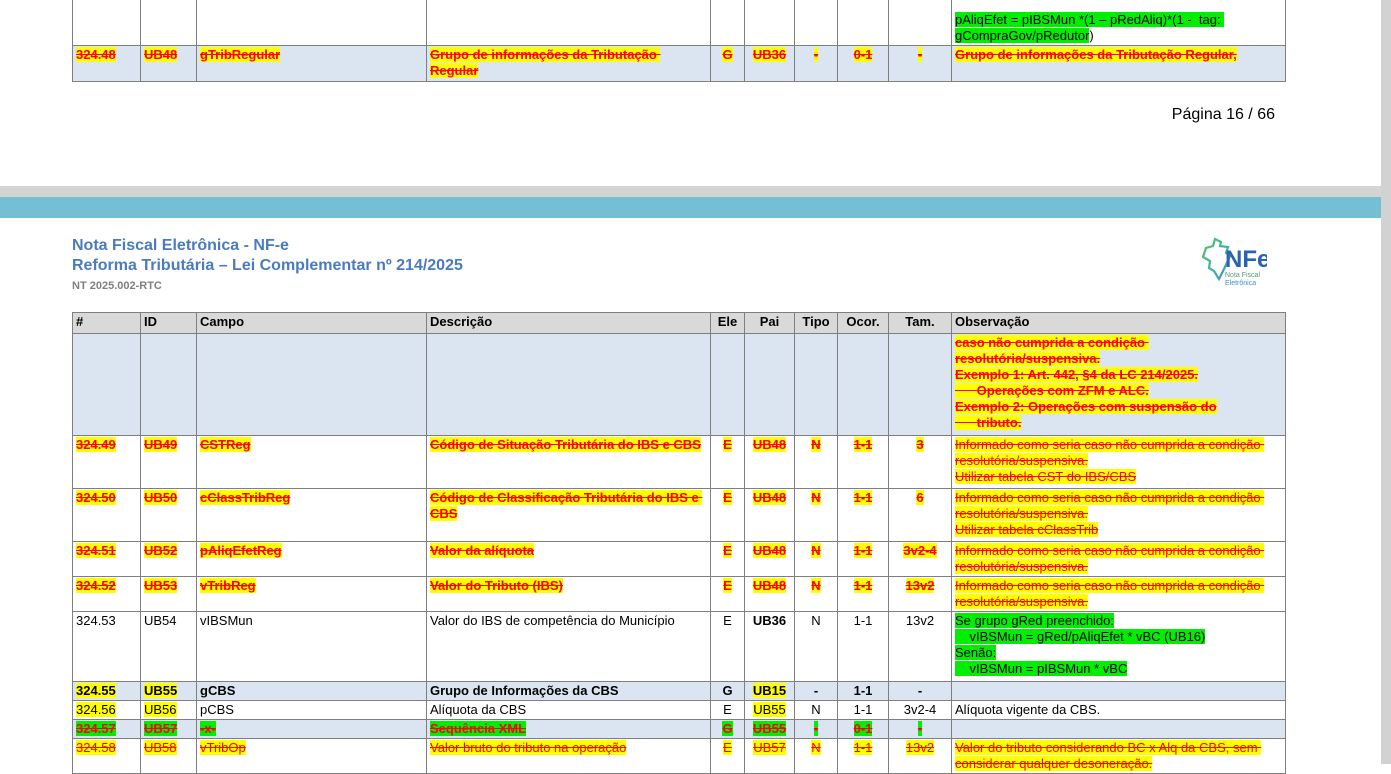 This screenshot has width=1391, height=774. I want to click on cell-text: Pai, so click(769, 321).